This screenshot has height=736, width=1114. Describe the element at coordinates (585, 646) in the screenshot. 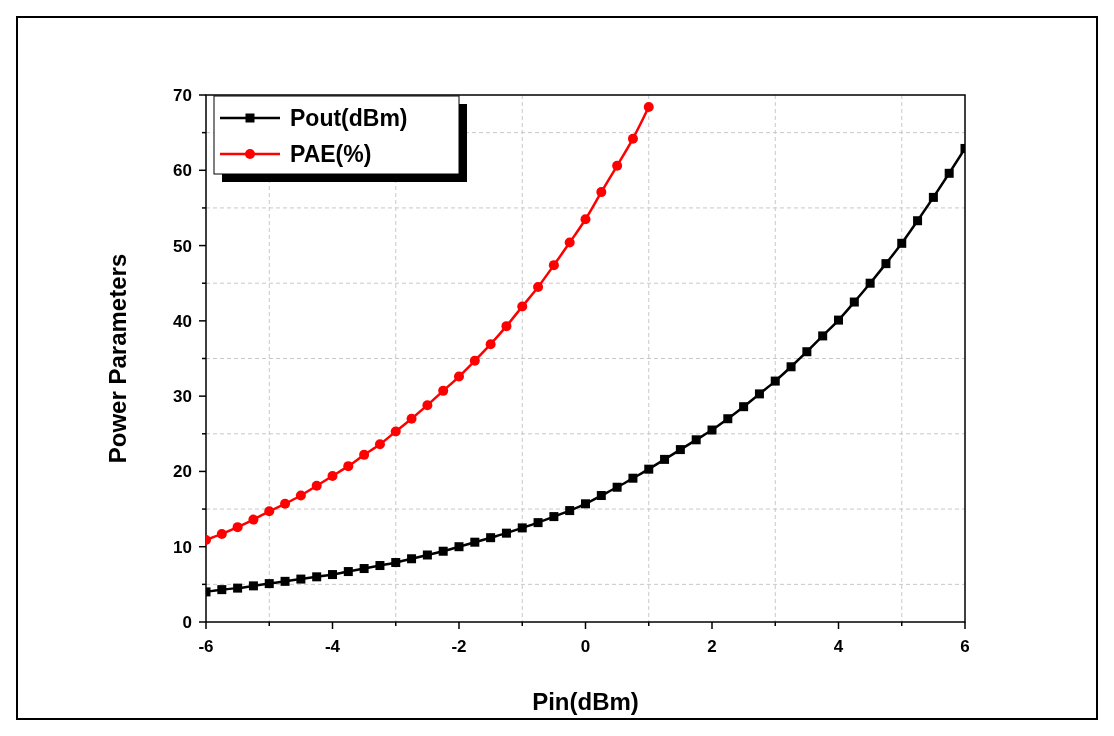

I see `x-tick-label: 0` at that location.